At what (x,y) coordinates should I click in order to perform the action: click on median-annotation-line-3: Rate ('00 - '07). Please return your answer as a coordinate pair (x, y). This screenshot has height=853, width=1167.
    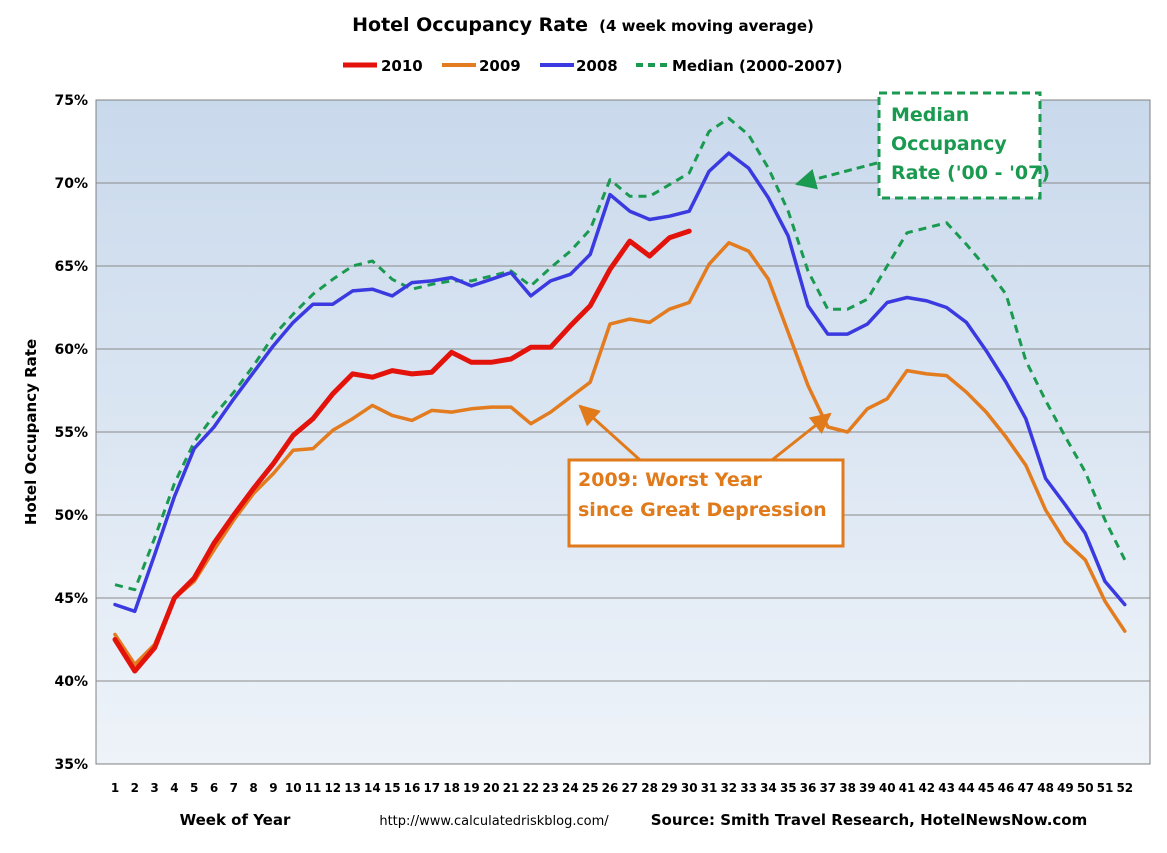
    Looking at the image, I should click on (970, 173).